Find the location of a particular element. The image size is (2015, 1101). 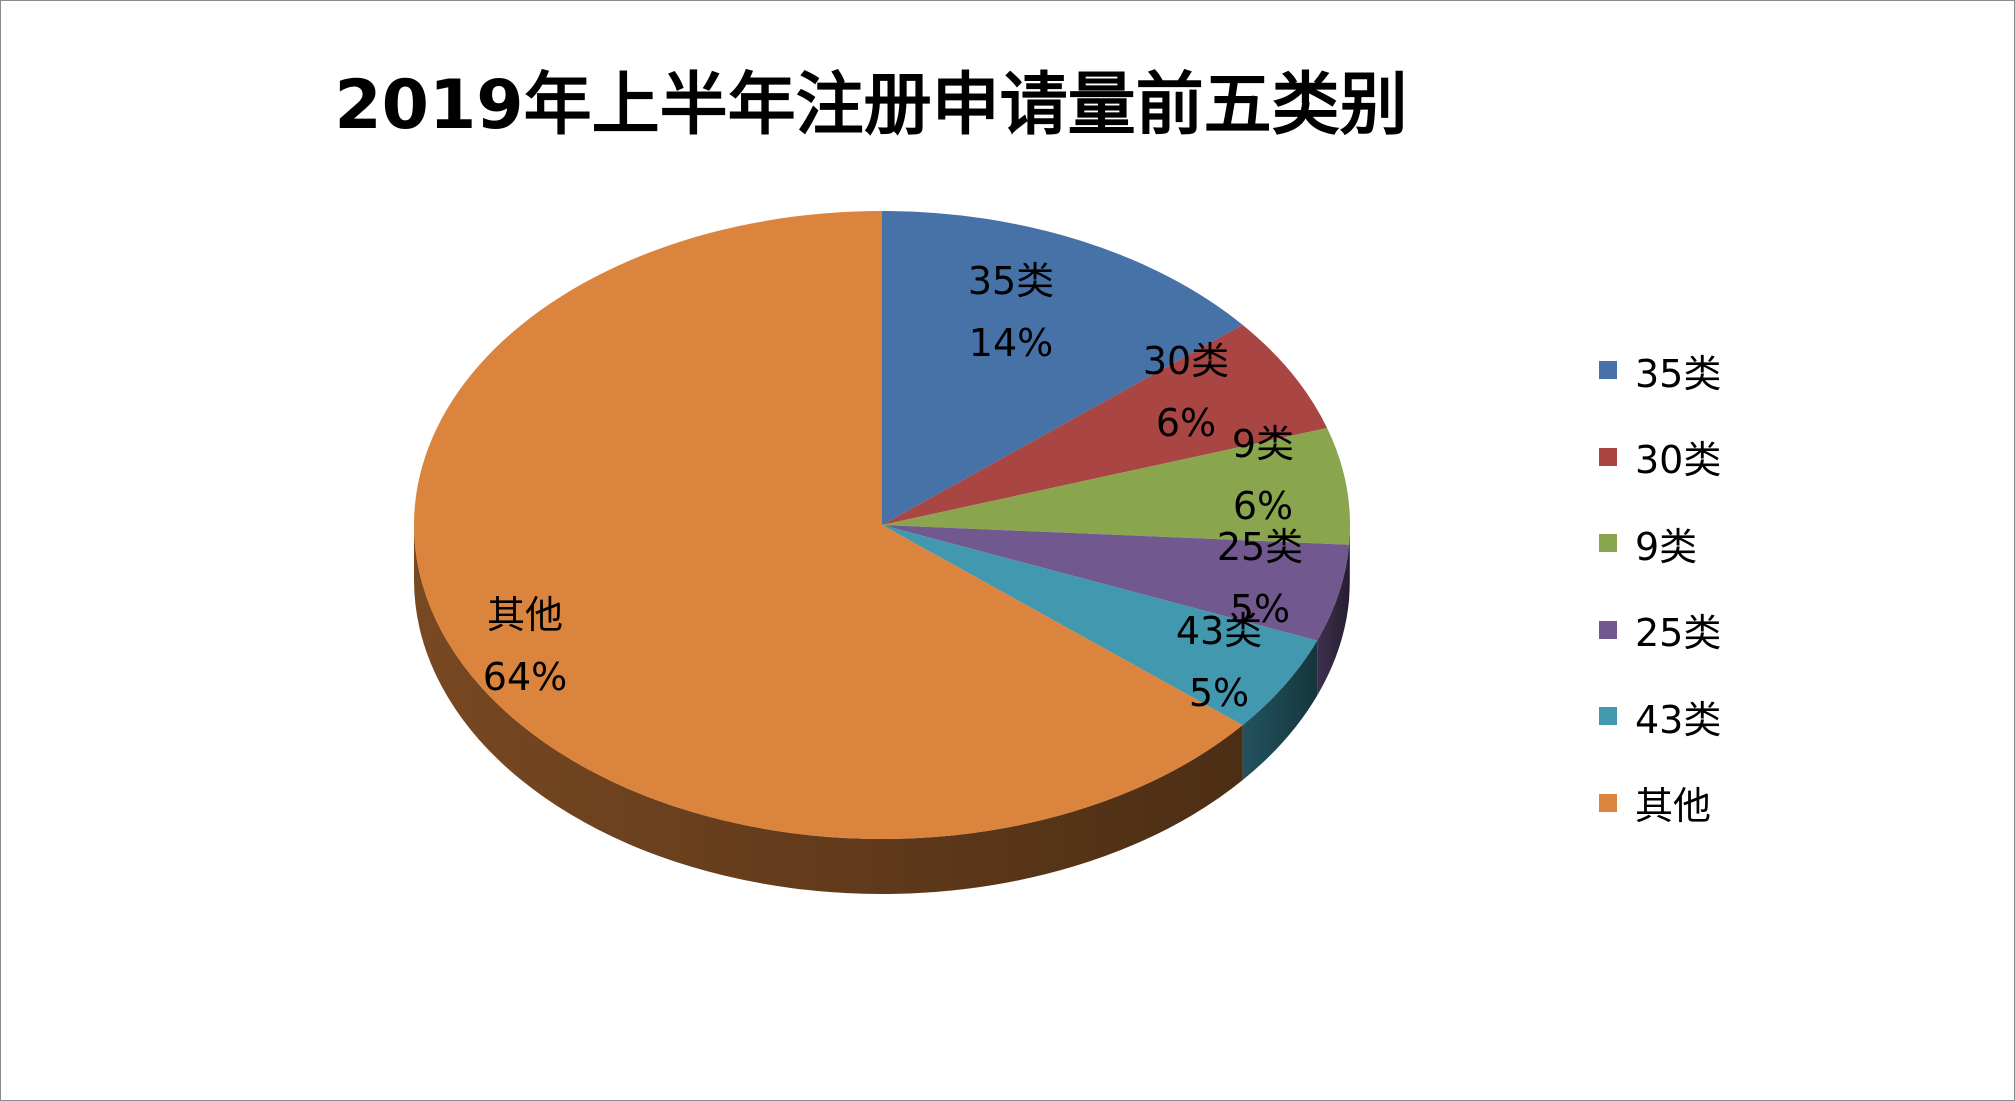

legend: 35类 30类 9类 25类 43类其他 is located at coordinates (1660, 586).